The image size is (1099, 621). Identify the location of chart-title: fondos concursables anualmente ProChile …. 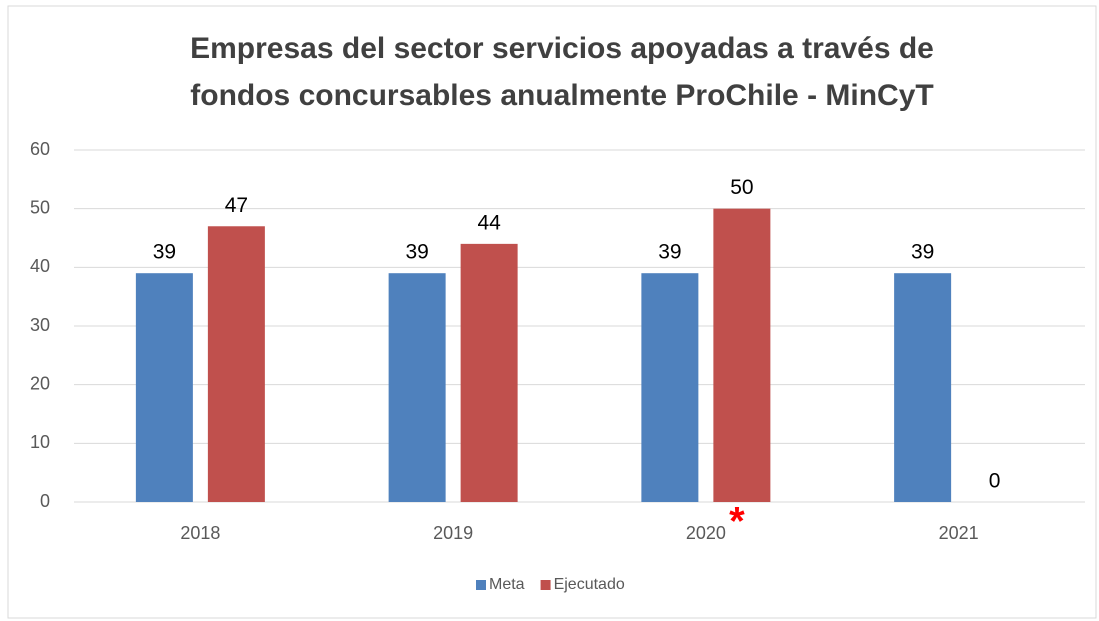
(561, 95).